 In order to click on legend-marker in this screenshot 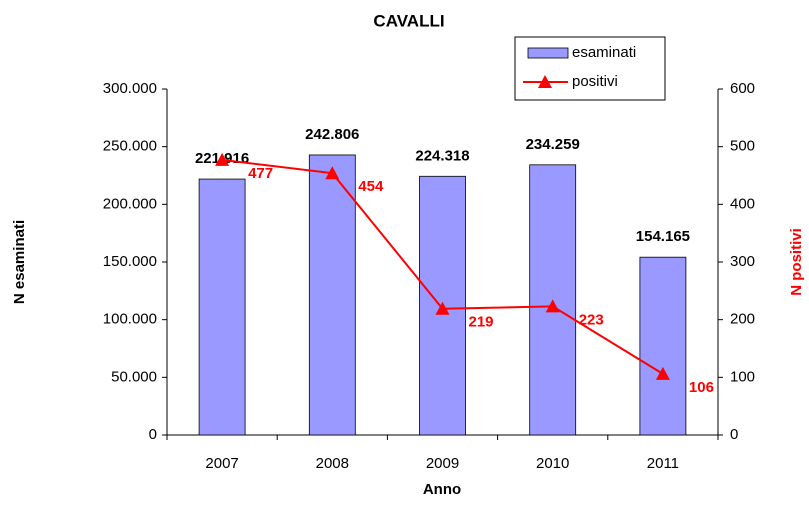, I will do `click(545, 81)`.